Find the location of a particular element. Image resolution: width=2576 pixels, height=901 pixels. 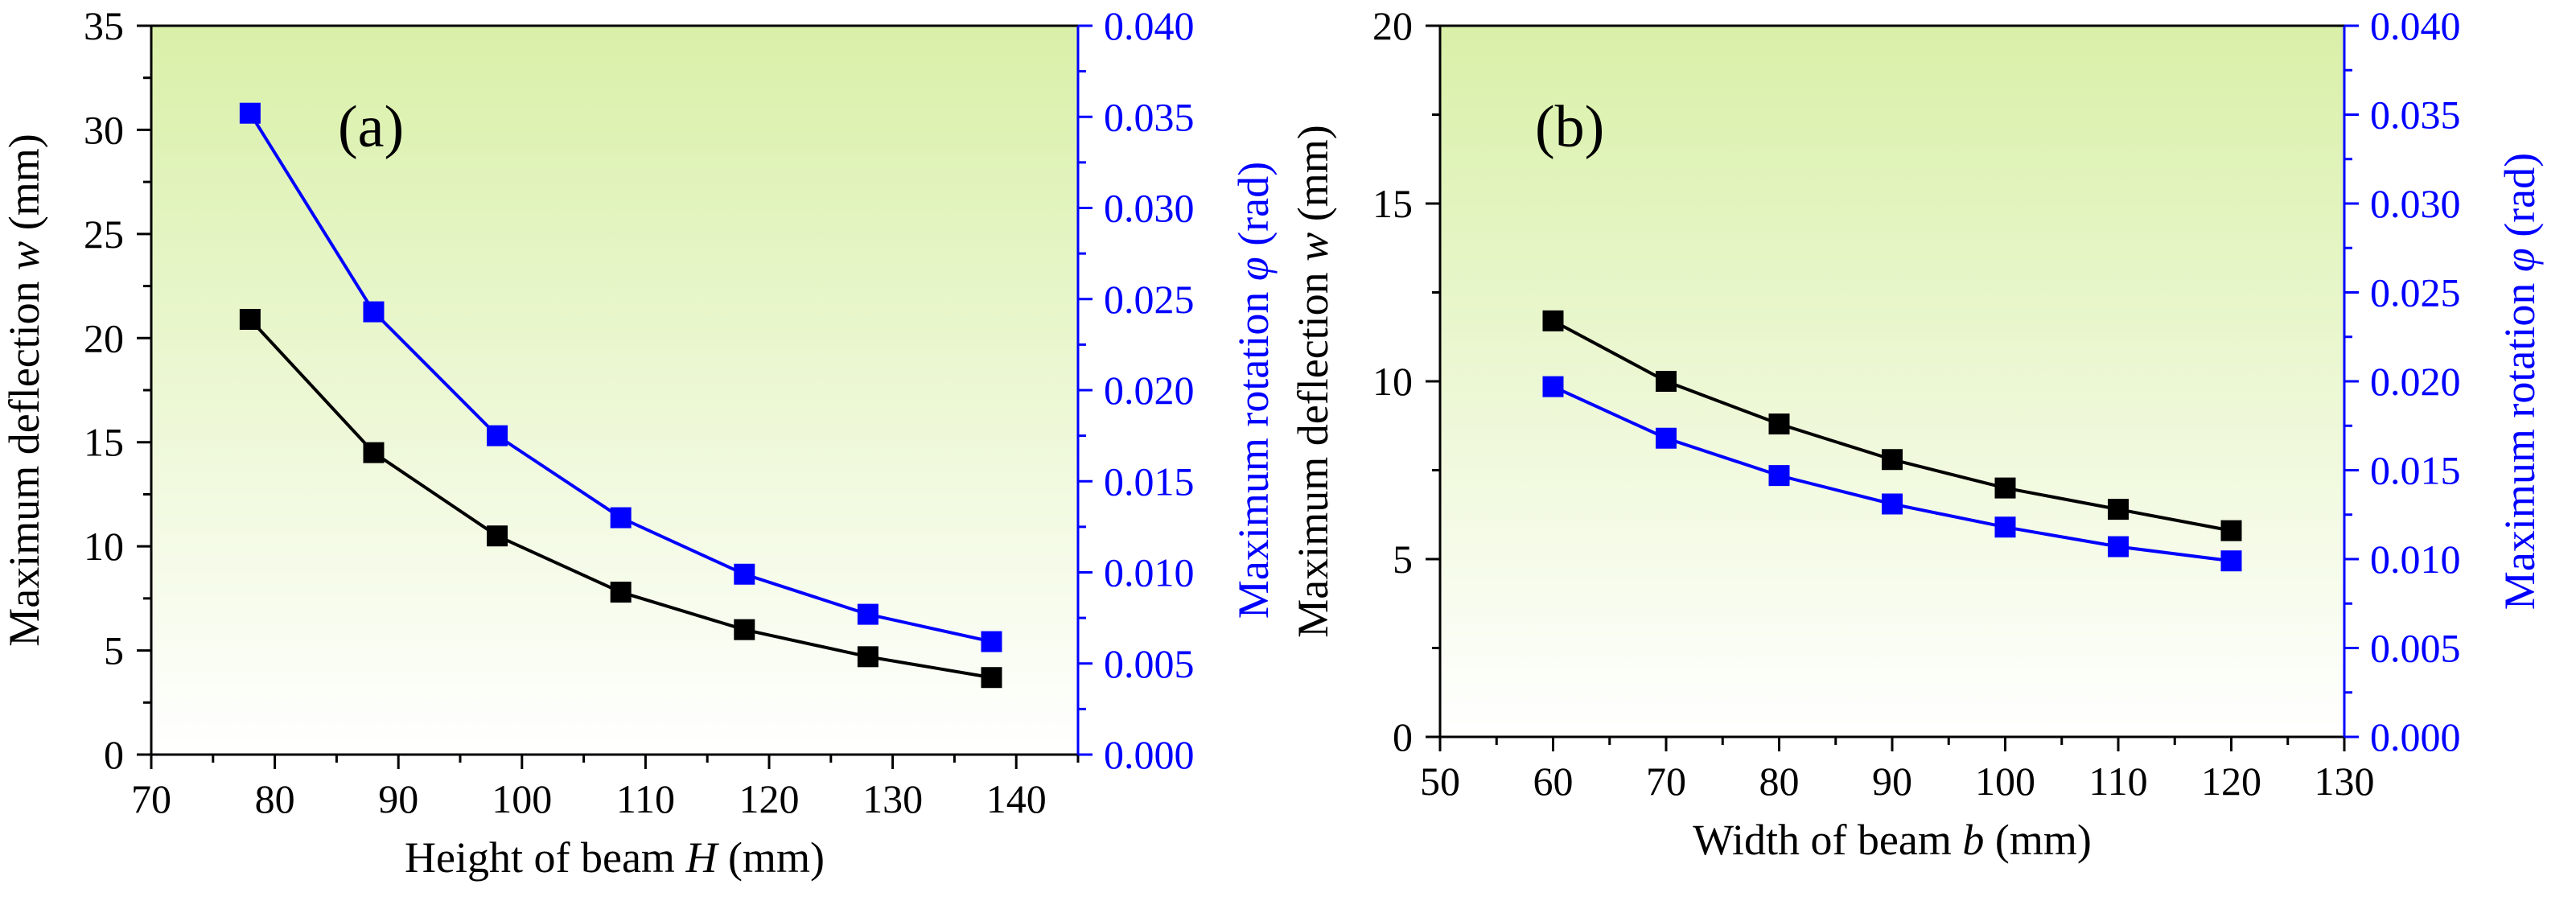

x-axis-label: Width of beam b (mm) is located at coordinates (1892, 840).